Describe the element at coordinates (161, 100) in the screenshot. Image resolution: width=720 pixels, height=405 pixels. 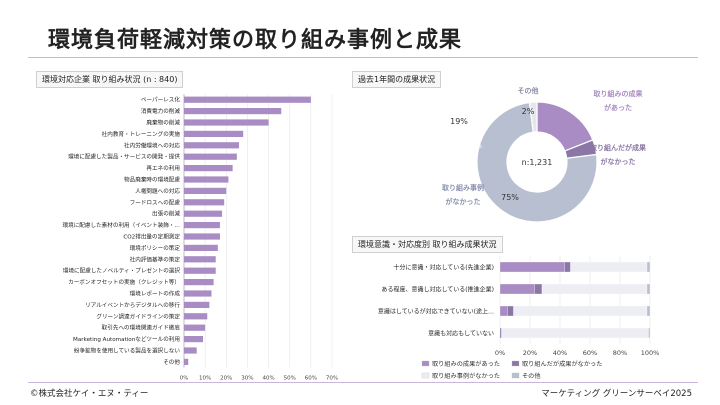
I see `bar-chart-category-label: ペーパーレス化` at that location.